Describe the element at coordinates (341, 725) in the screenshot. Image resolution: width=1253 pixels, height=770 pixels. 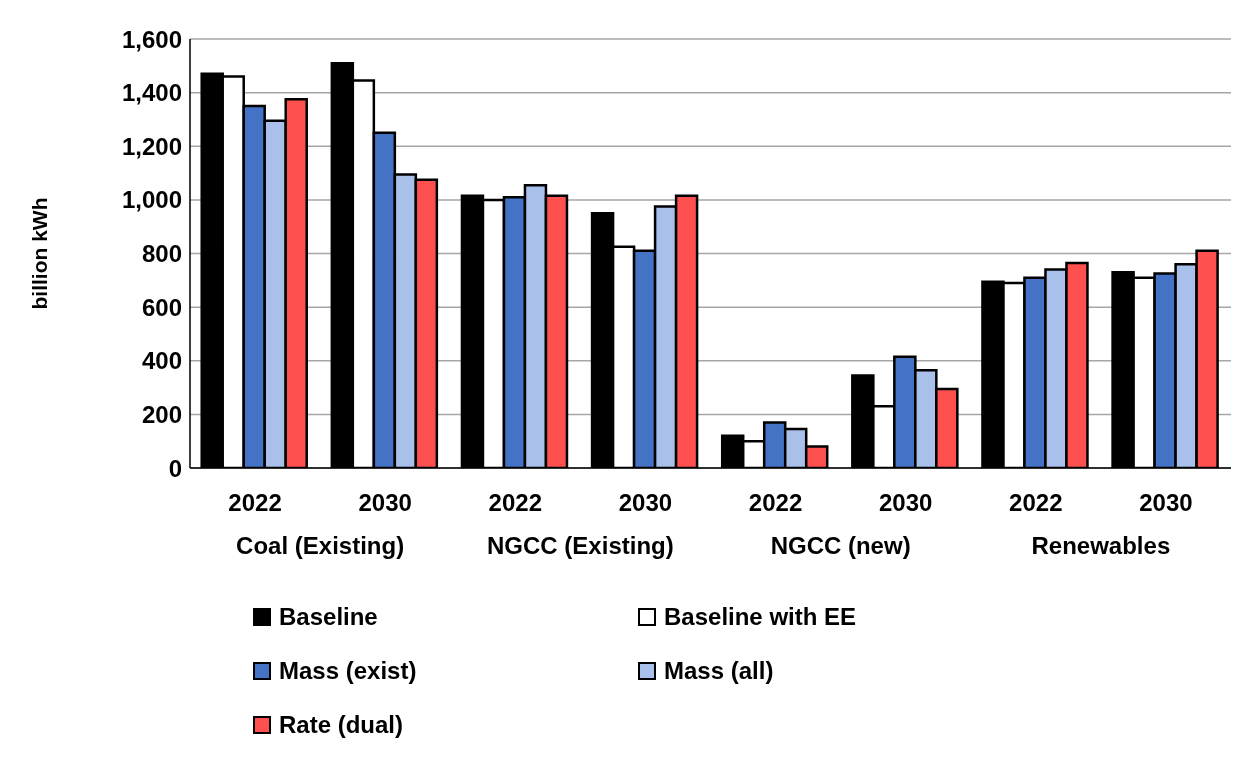
I see `legend-label: Rate (dual)` at that location.